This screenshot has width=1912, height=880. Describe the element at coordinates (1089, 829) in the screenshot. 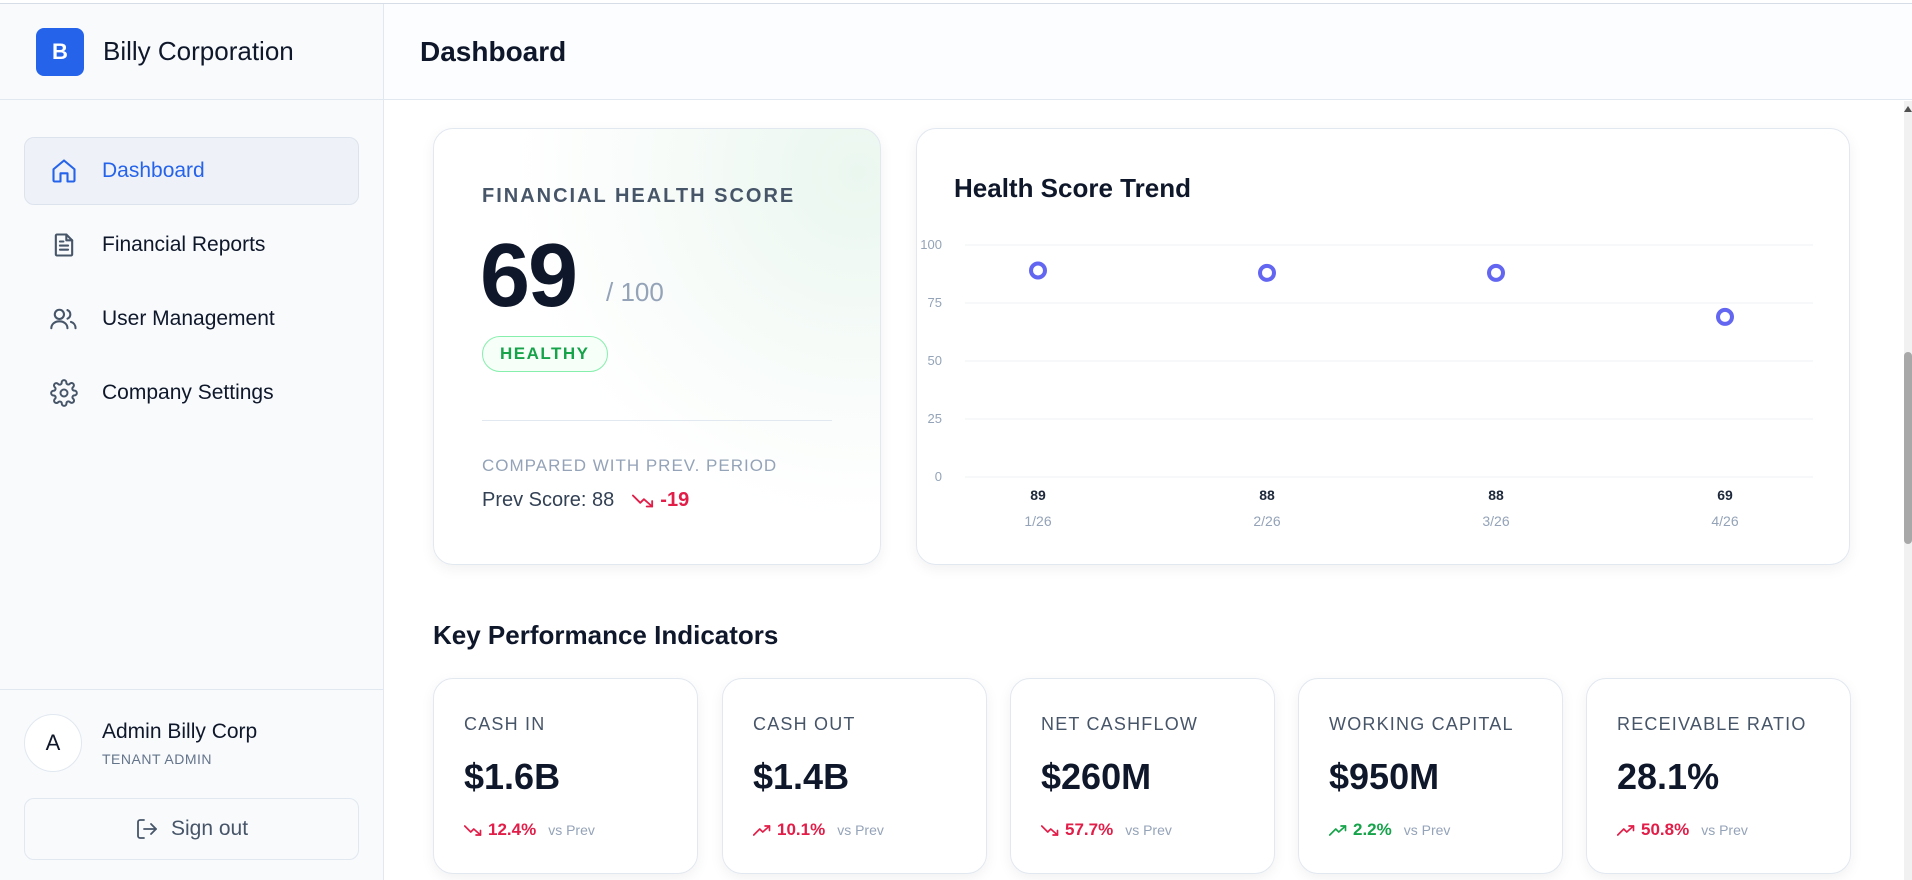

I see `kpi-change-percent: 57.7%` at that location.